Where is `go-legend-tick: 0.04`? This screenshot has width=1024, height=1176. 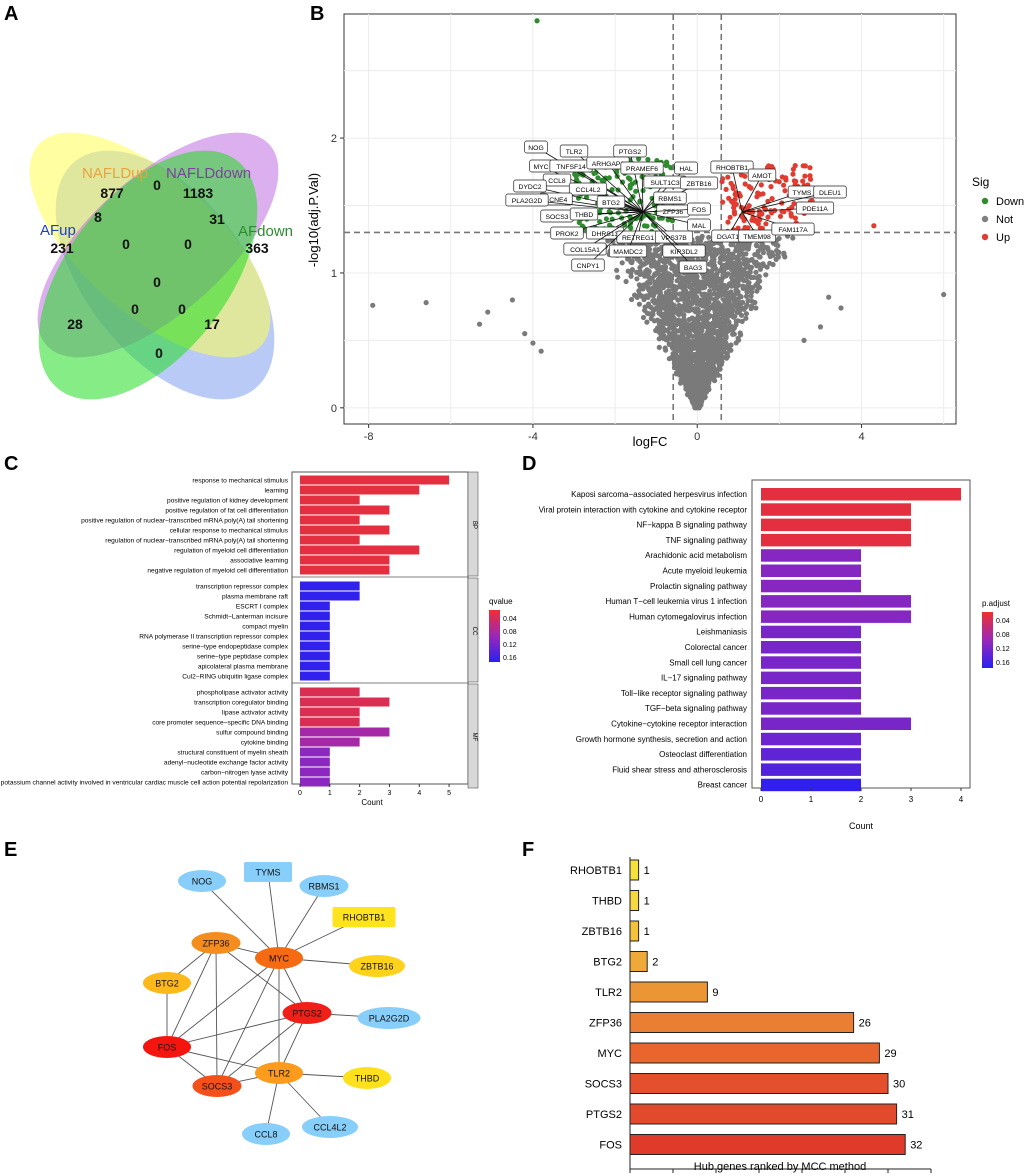 go-legend-tick: 0.04 is located at coordinates (510, 619).